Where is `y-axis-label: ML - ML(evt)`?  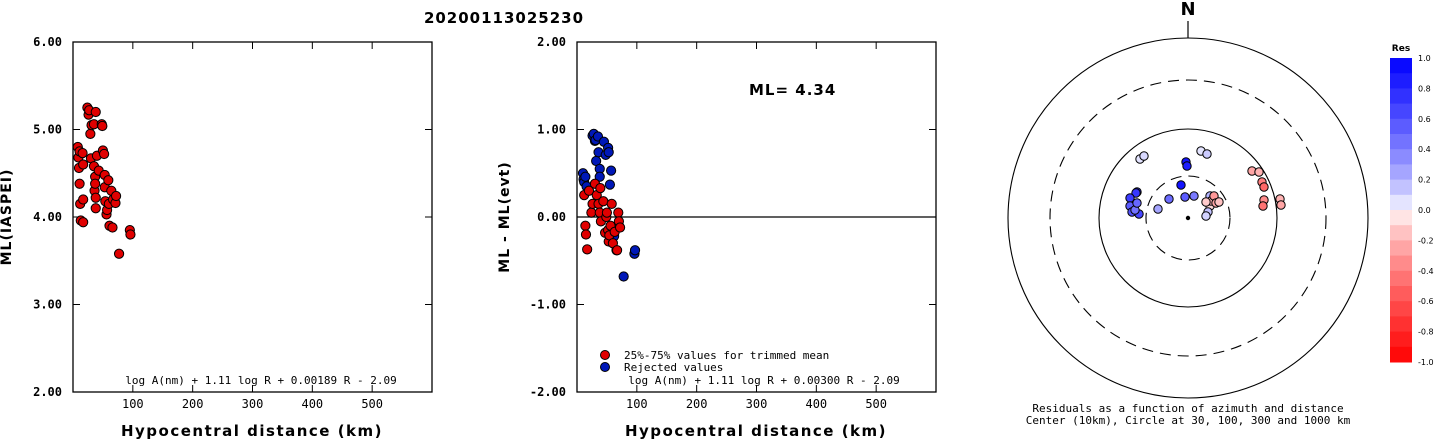
y-axis-label: ML - ML(evt) is located at coordinates (505, 216).